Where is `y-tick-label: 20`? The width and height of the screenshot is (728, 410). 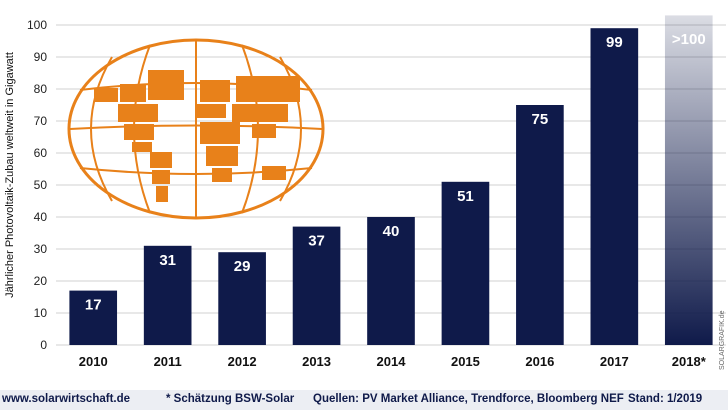
y-tick-label: 20 is located at coordinates (41, 281).